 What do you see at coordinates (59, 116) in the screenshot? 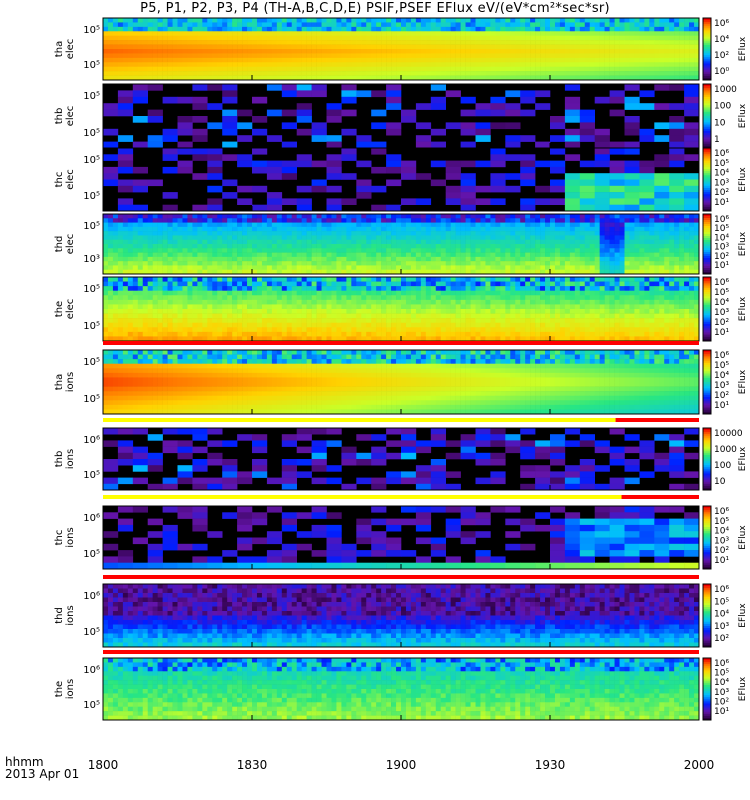
I see `y-axis-label: thb` at bounding box center [59, 116].